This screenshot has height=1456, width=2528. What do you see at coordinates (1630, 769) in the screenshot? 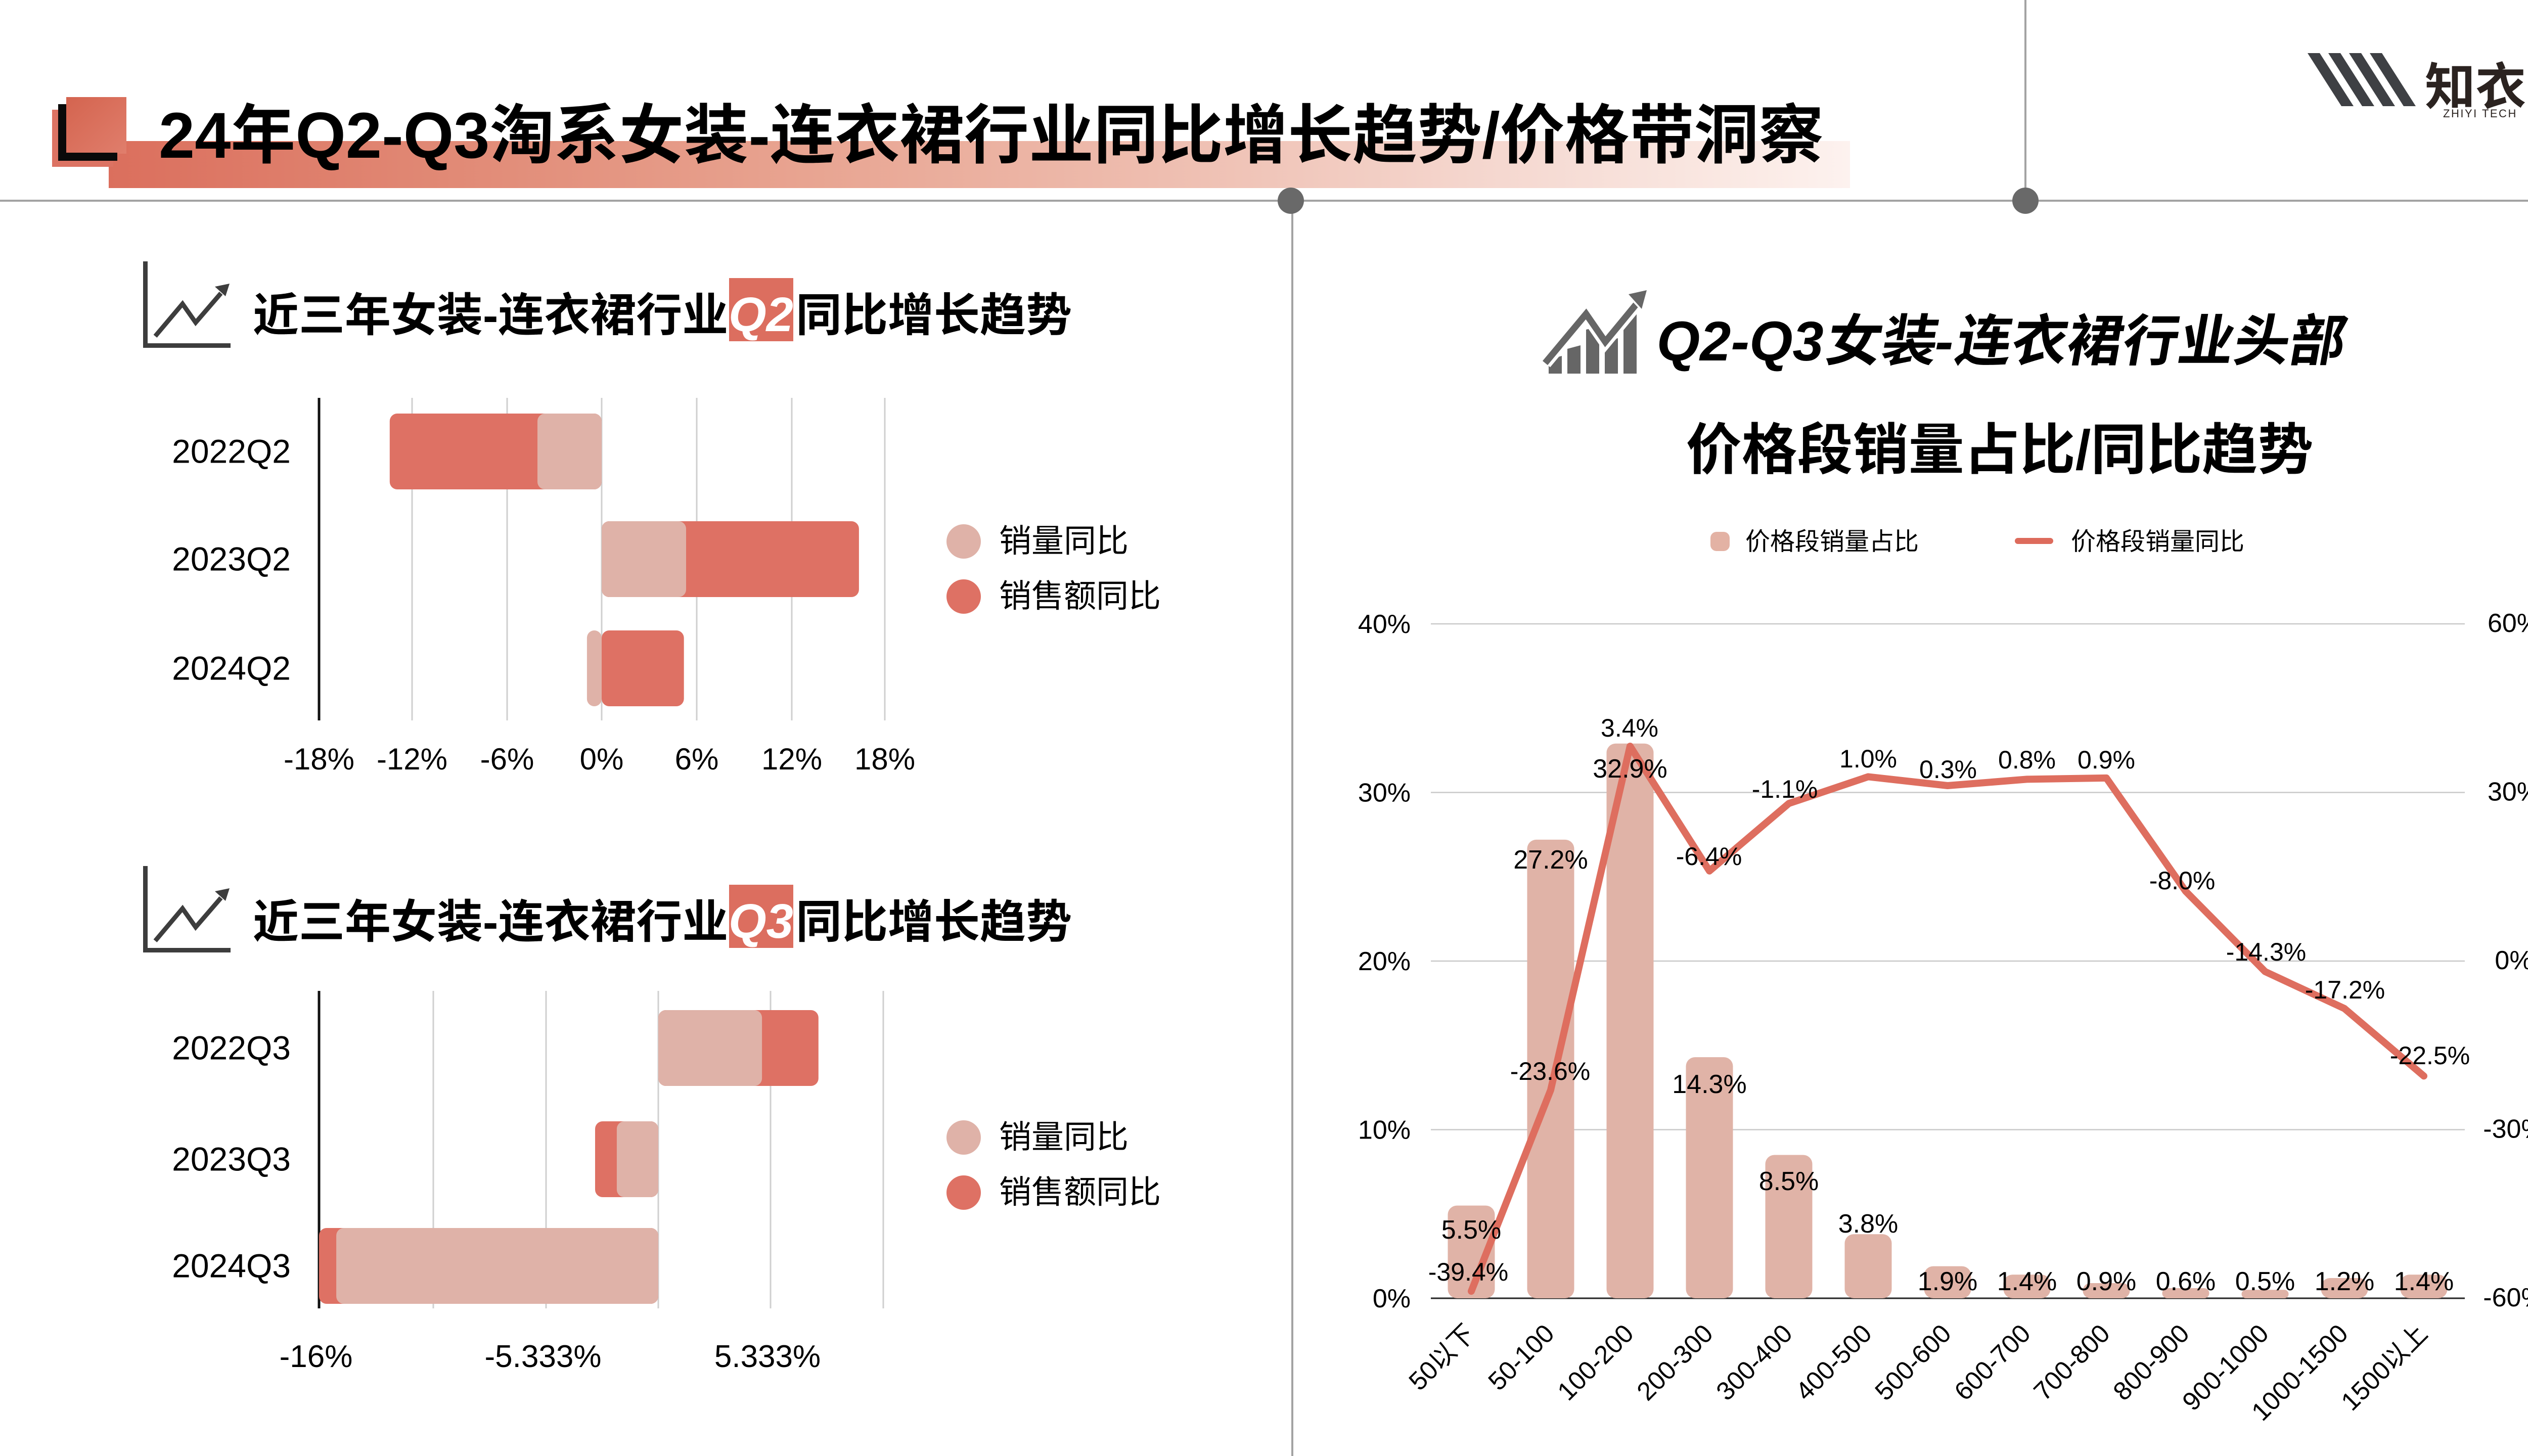
I see `svg-text: 32.9%` at bounding box center [1630, 769].